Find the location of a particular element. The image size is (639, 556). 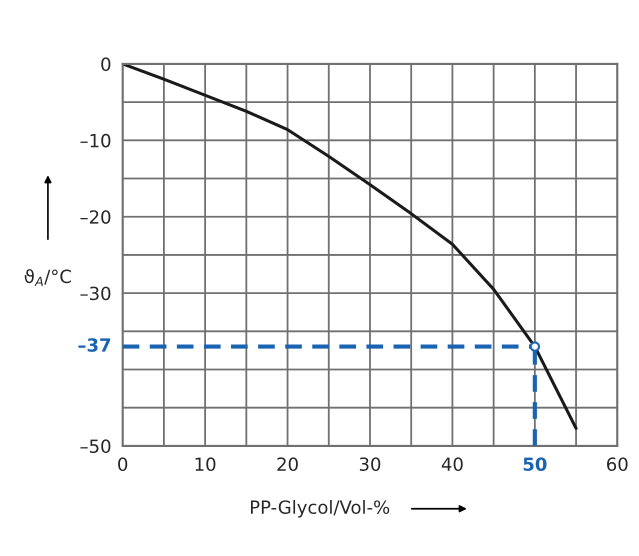

x-axis-title: PP-Glycol/Vol-% is located at coordinates (320, 509).